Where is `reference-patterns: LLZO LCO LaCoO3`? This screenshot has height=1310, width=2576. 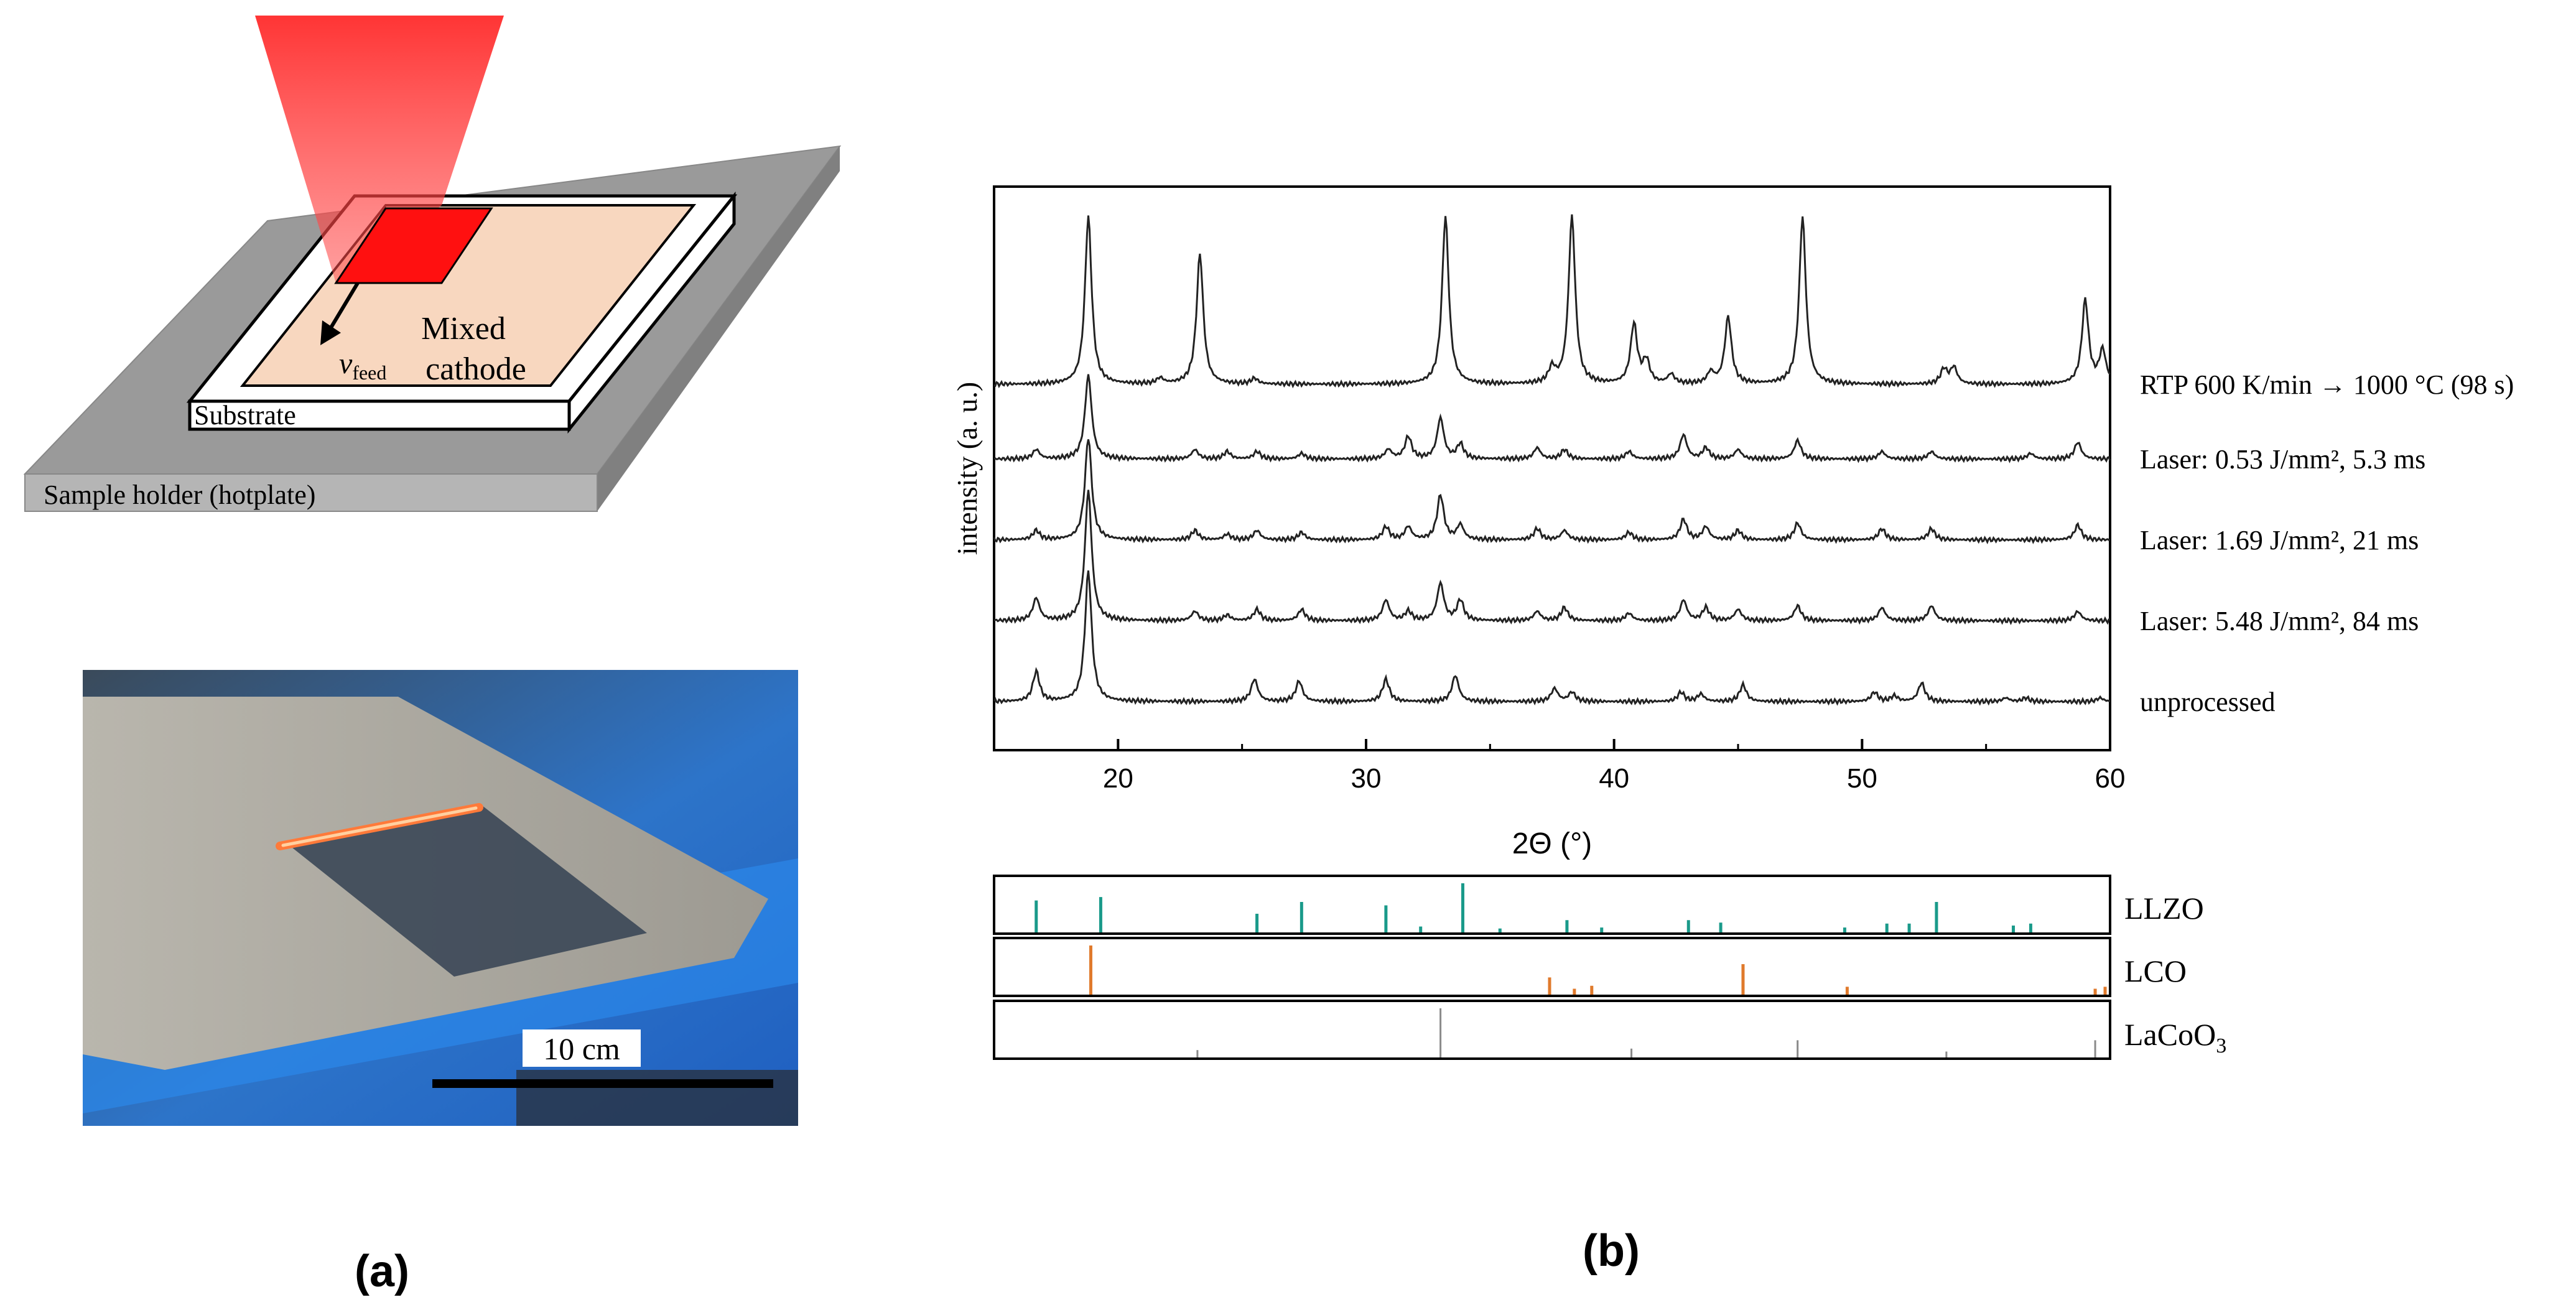
reference-patterns: LLZO LCO LaCoO3 is located at coordinates (1609, 967).